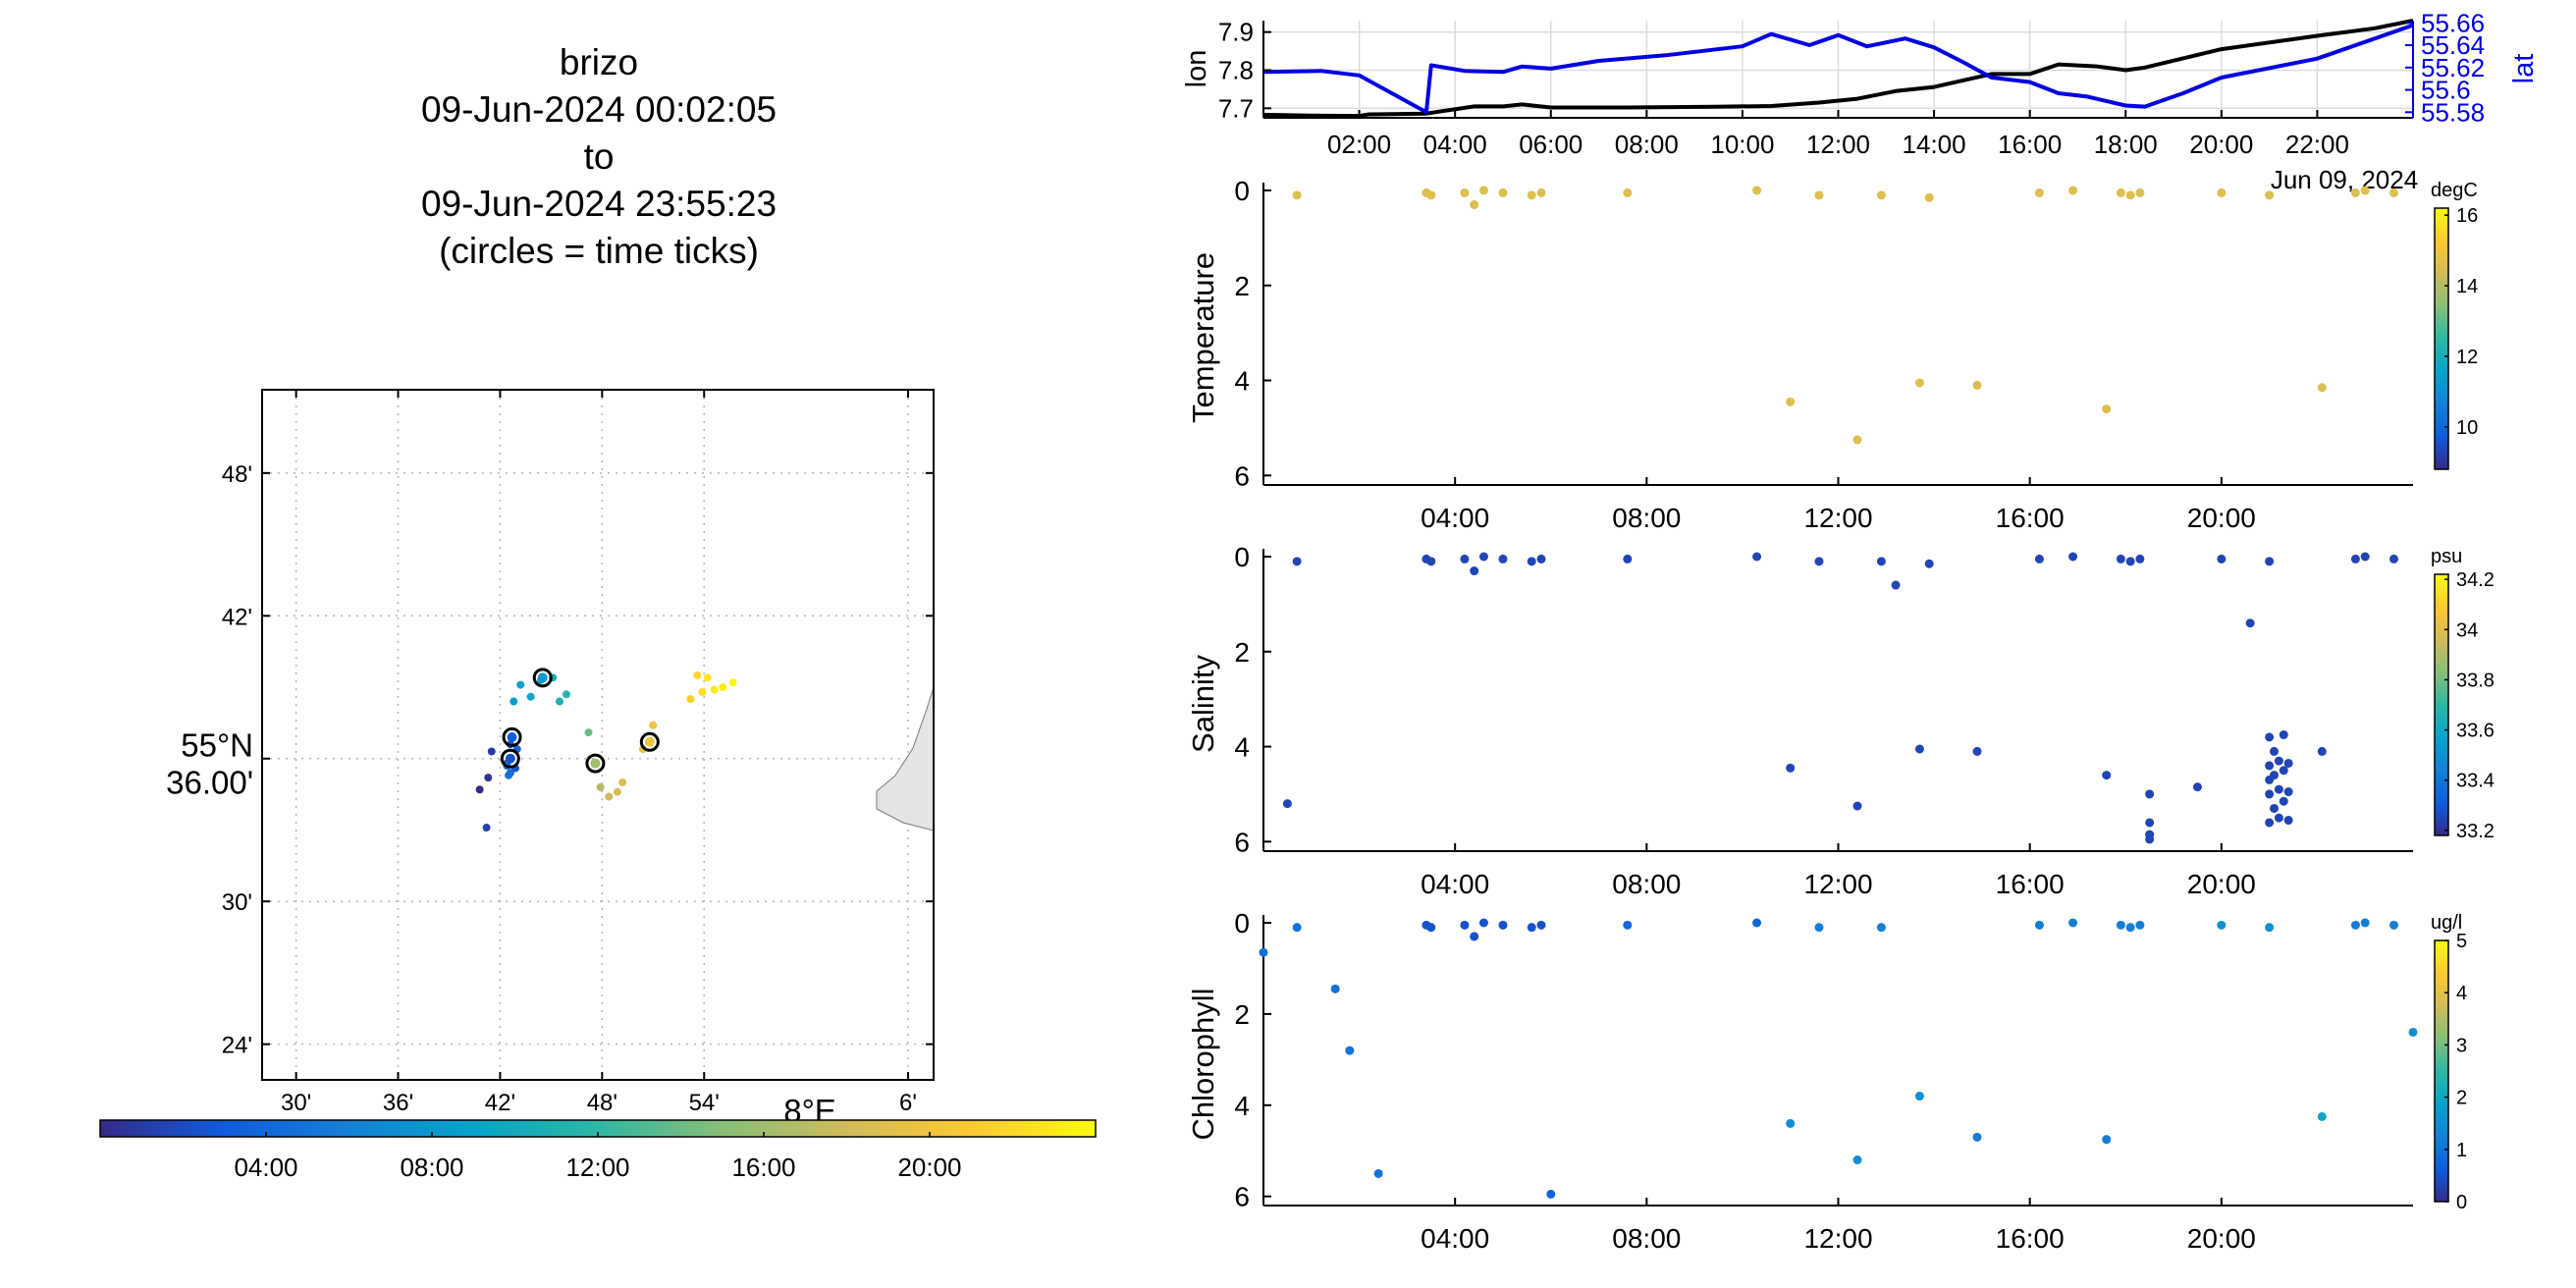  What do you see at coordinates (1203, 704) in the screenshot?
I see `salinity-y-axis-label: Salinity` at bounding box center [1203, 704].